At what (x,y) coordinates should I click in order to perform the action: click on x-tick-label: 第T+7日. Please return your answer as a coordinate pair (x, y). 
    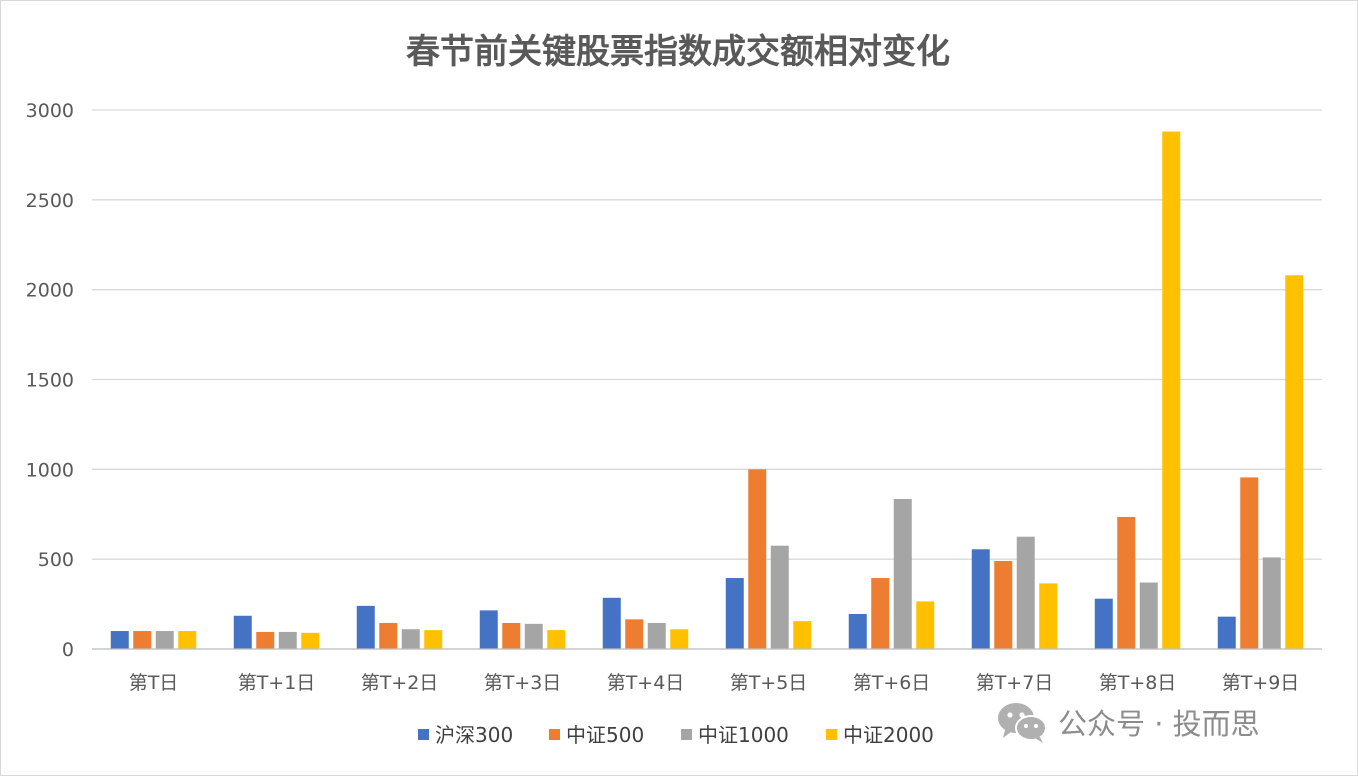
    Looking at the image, I should click on (1015, 683).